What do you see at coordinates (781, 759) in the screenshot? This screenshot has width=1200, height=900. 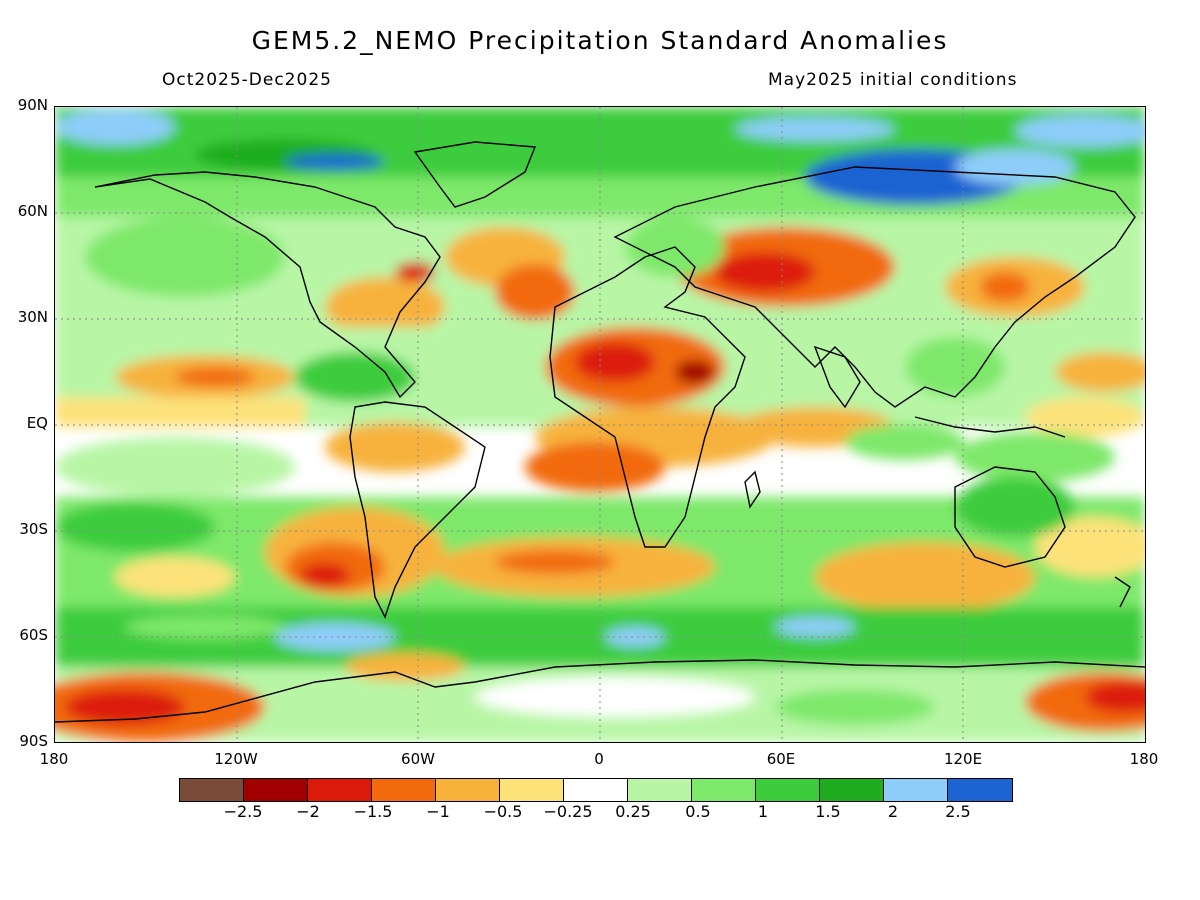 I see `lon-label-60e: 60E` at bounding box center [781, 759].